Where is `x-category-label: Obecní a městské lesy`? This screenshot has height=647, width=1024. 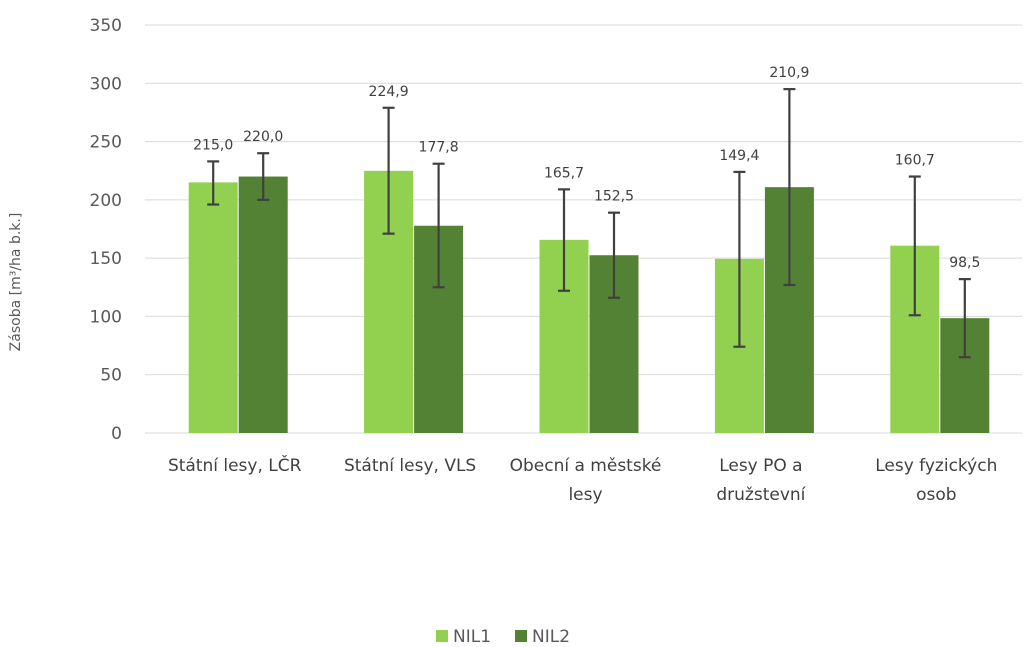
x-category-label: Obecní a městské lesy is located at coordinates (586, 480).